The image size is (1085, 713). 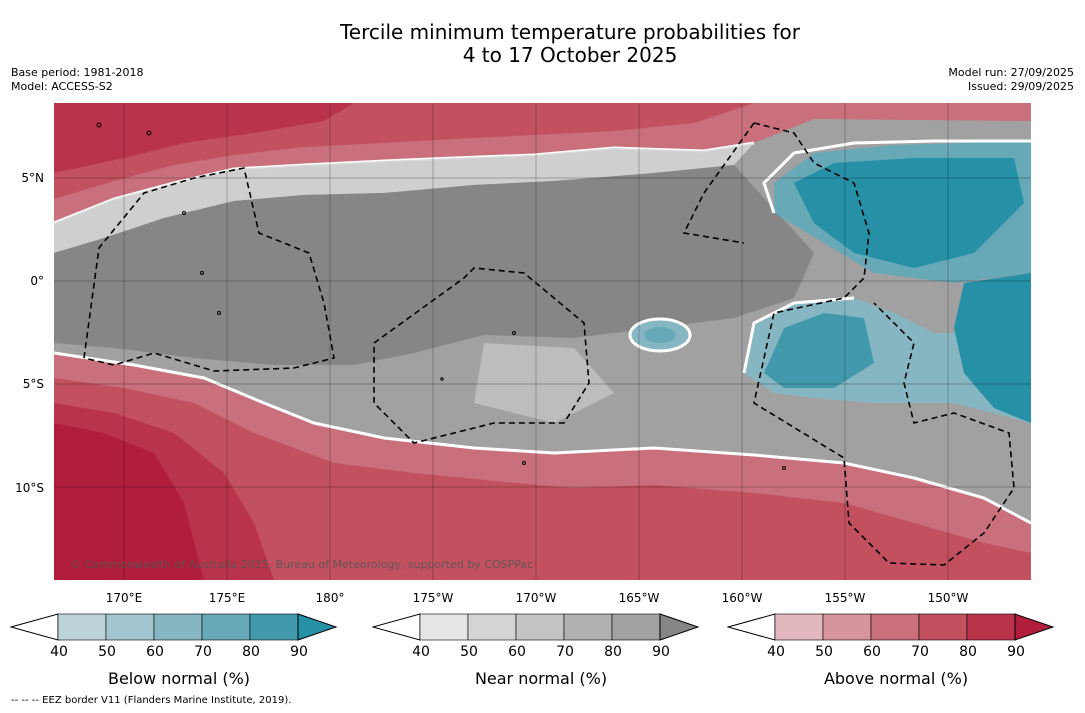 What do you see at coordinates (992, 348) in the screenshot?
I see `east-below-normal-far` at bounding box center [992, 348].